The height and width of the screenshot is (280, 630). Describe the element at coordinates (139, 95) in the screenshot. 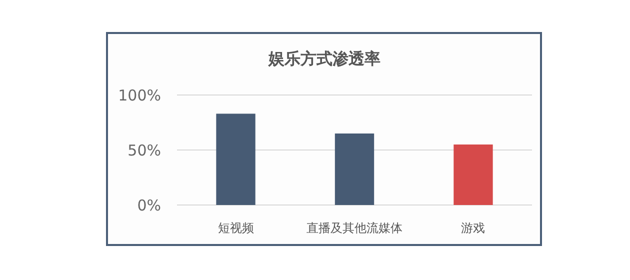

I see `y-tick-label: 100%` at that location.